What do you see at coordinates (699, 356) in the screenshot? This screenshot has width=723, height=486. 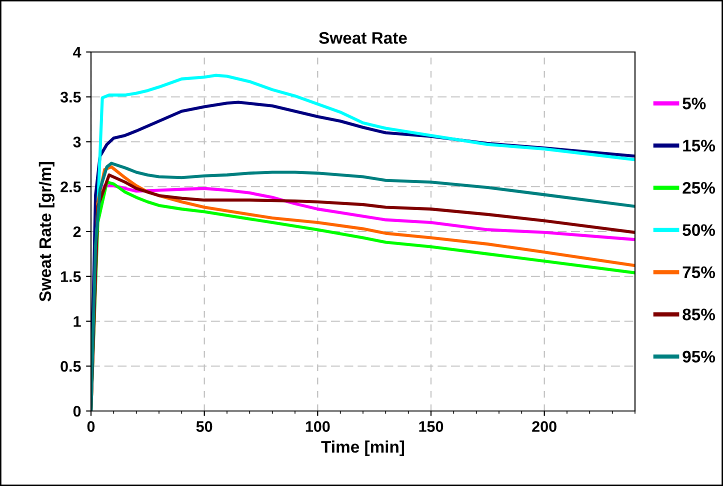 I see `legend-label: 95%` at bounding box center [699, 356].